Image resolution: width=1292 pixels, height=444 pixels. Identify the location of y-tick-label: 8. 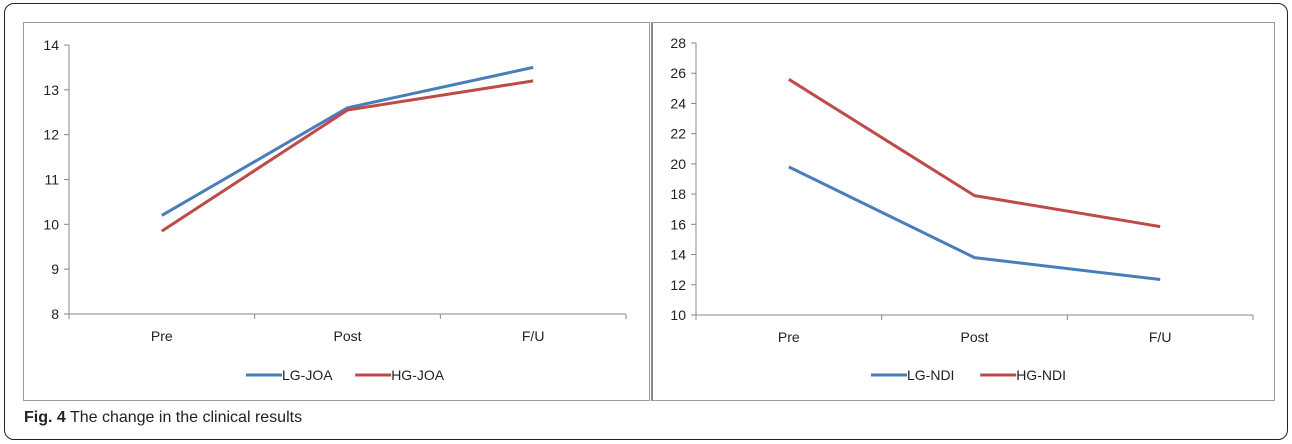
(55, 314).